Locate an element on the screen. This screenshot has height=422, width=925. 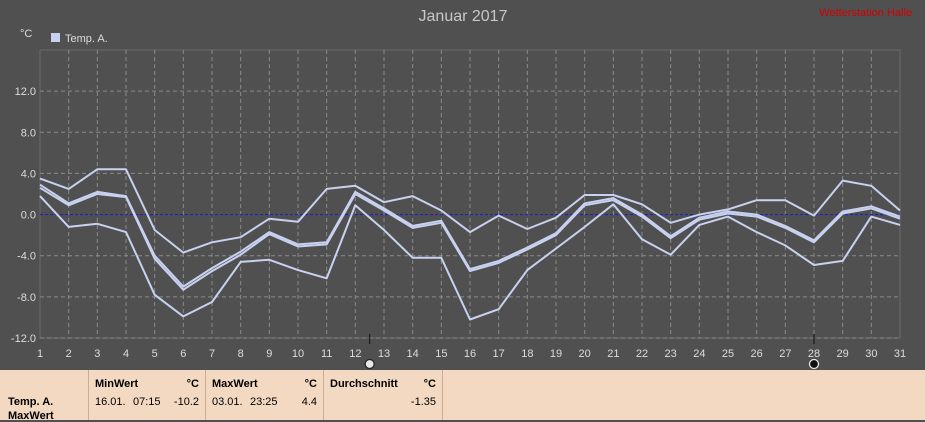
legend-label: Temp. A. is located at coordinates (86, 39).